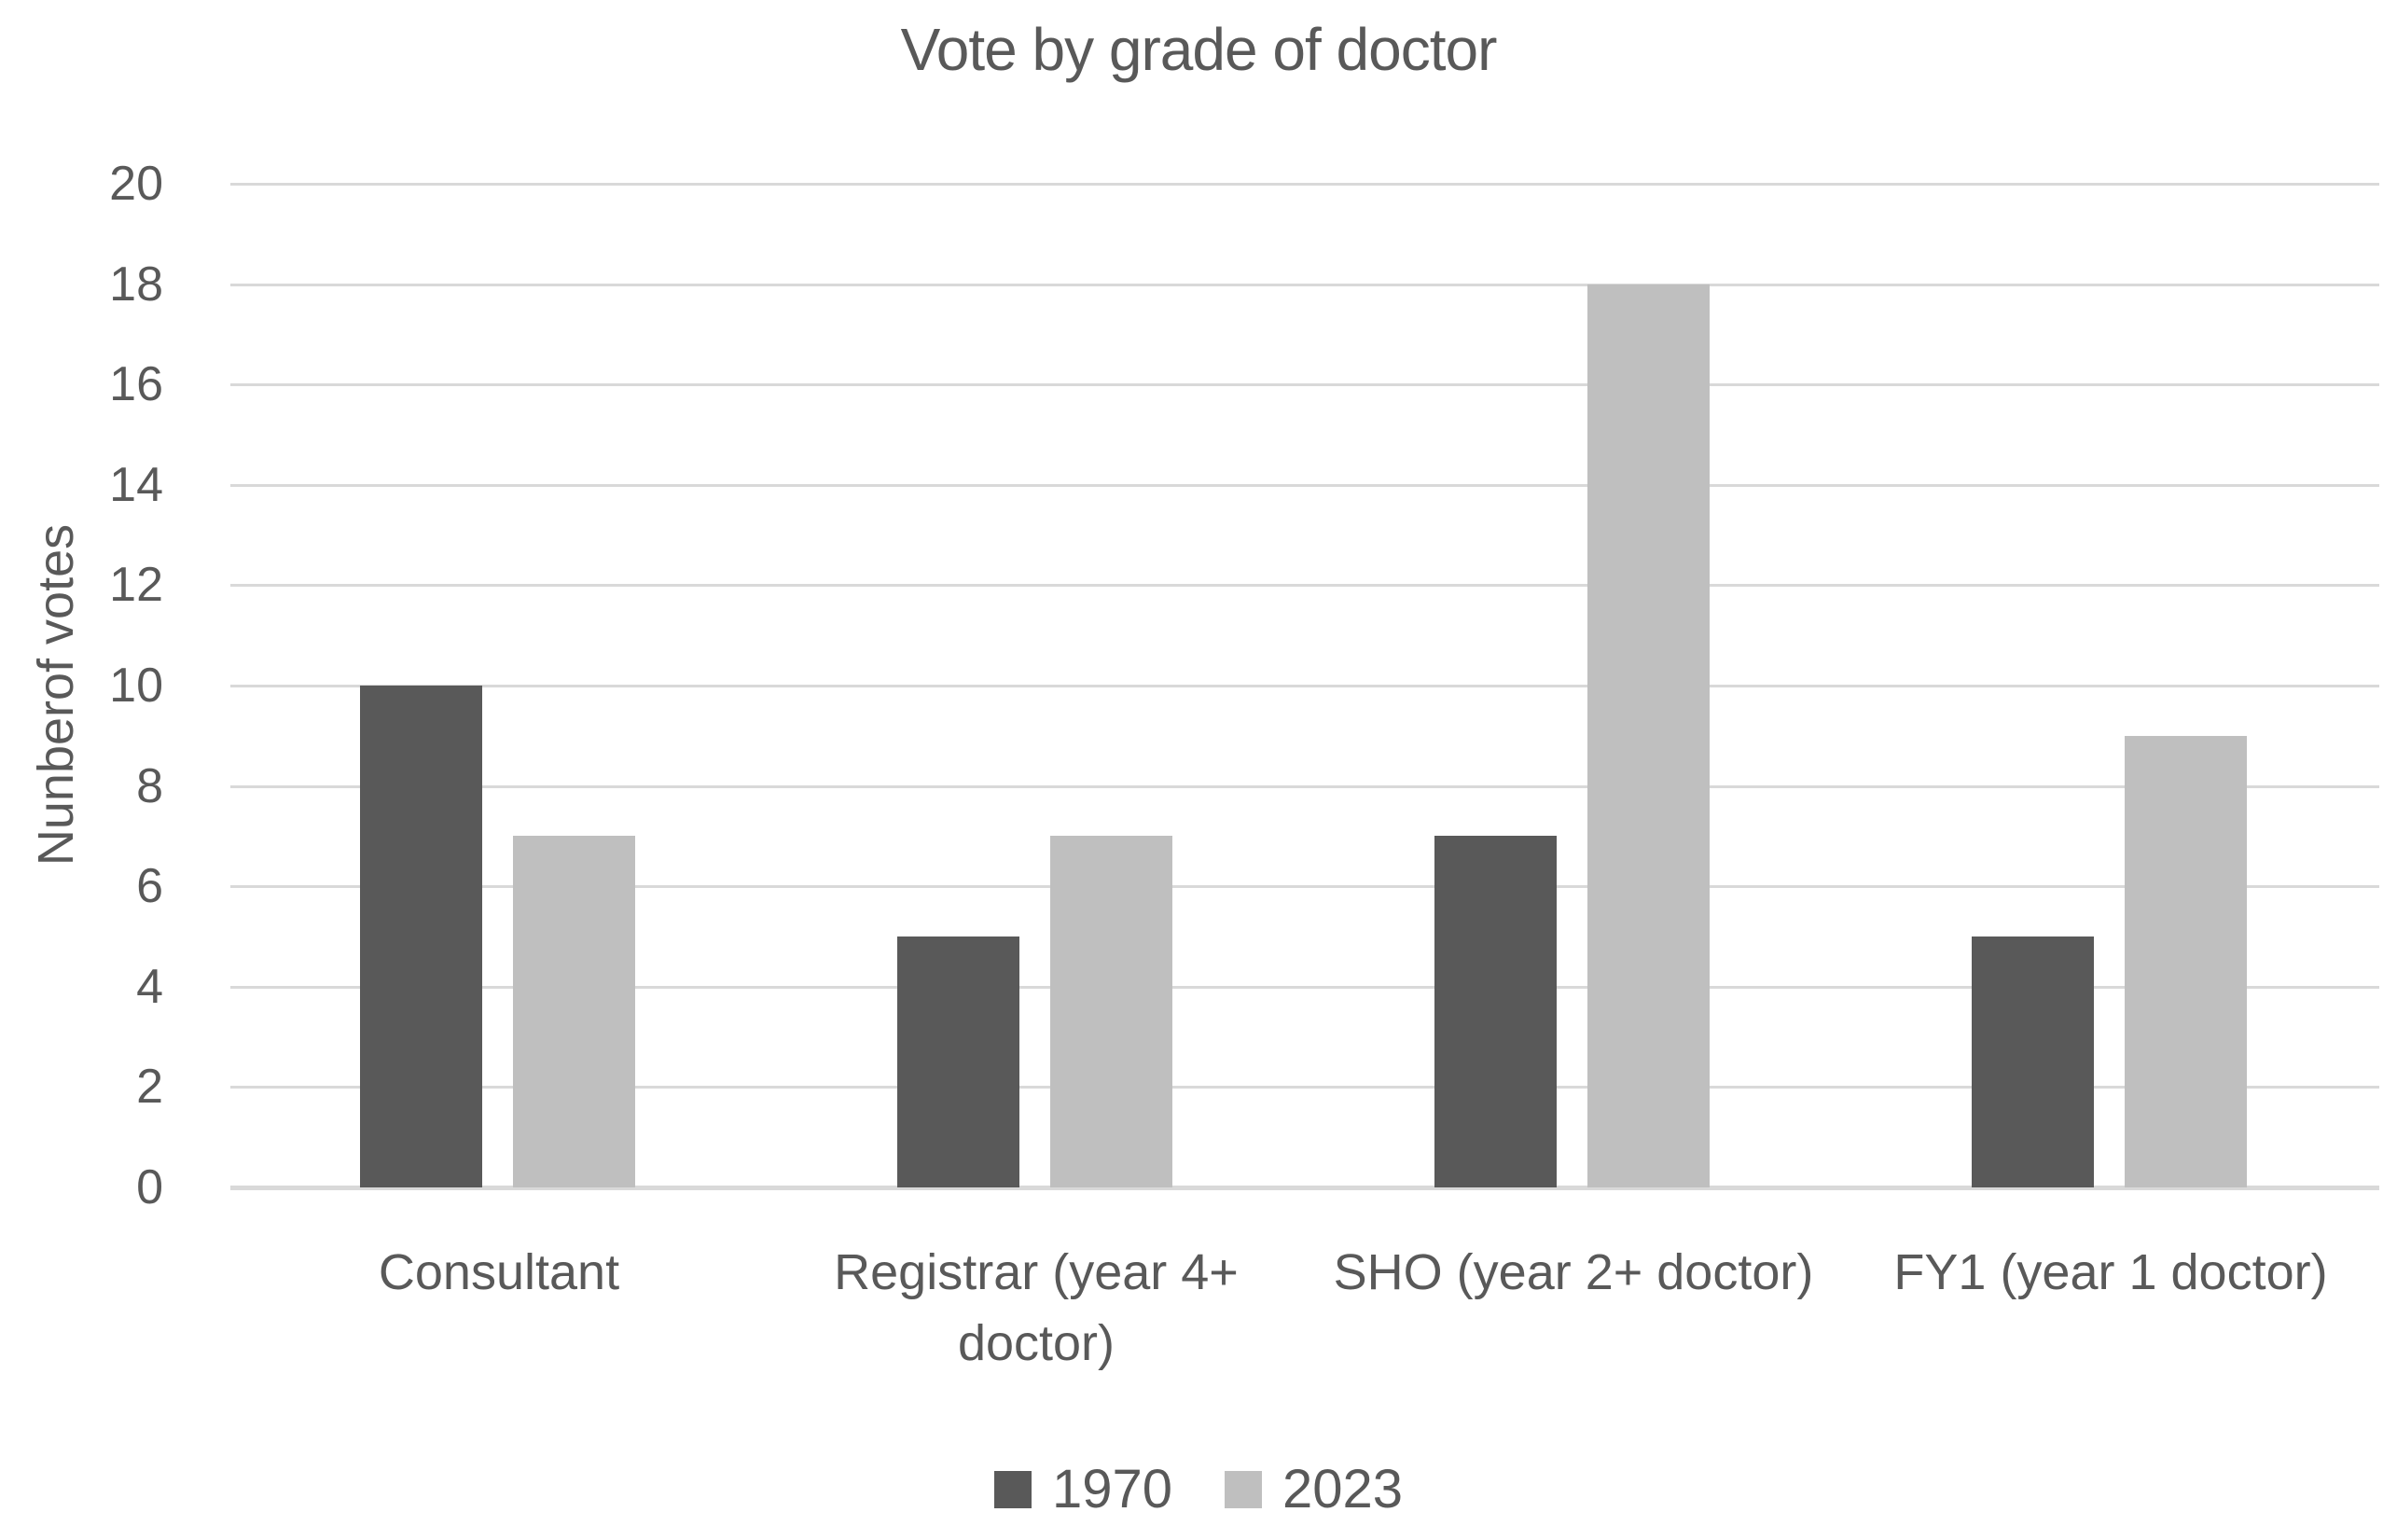  What do you see at coordinates (421, 936) in the screenshot?
I see `bar-1970-consultant` at bounding box center [421, 936].